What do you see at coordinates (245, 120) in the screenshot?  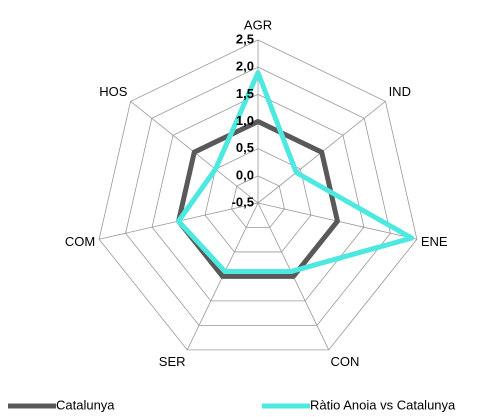 I see `tick-label: 1,0` at bounding box center [245, 120].